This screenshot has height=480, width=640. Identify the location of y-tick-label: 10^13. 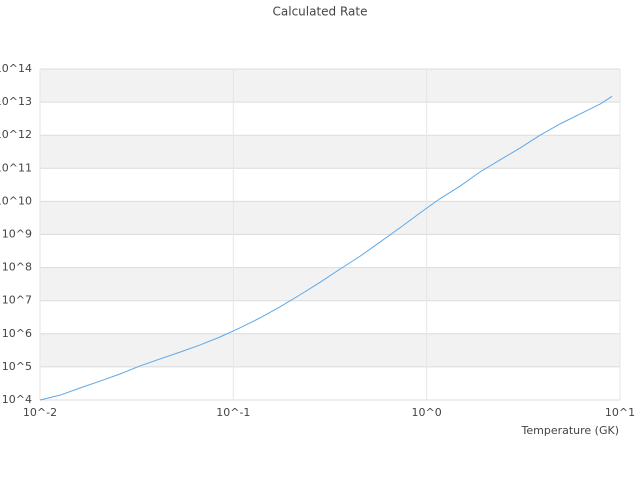
(16, 101).